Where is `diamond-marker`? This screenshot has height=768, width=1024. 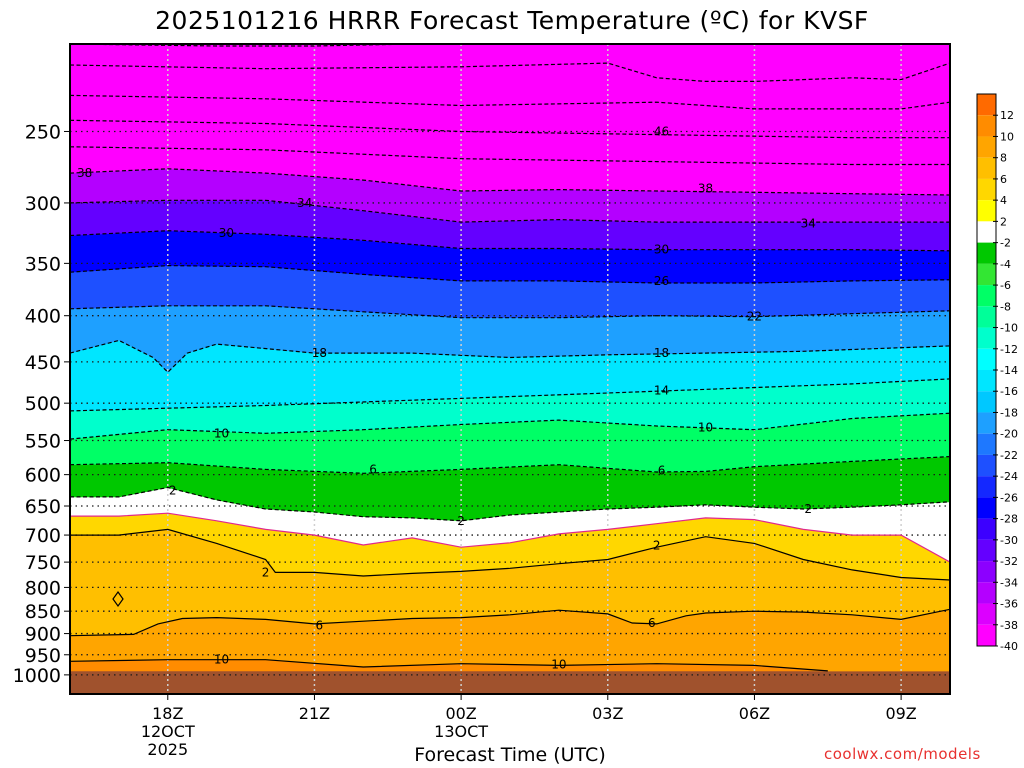 diamond-marker is located at coordinates (118, 599).